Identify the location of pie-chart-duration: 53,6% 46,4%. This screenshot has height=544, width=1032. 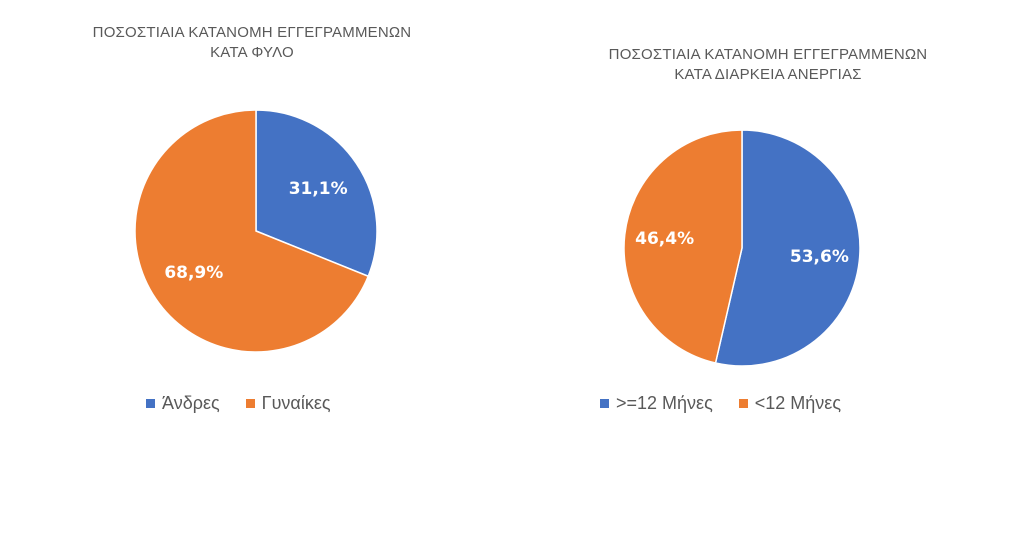
(742, 248).